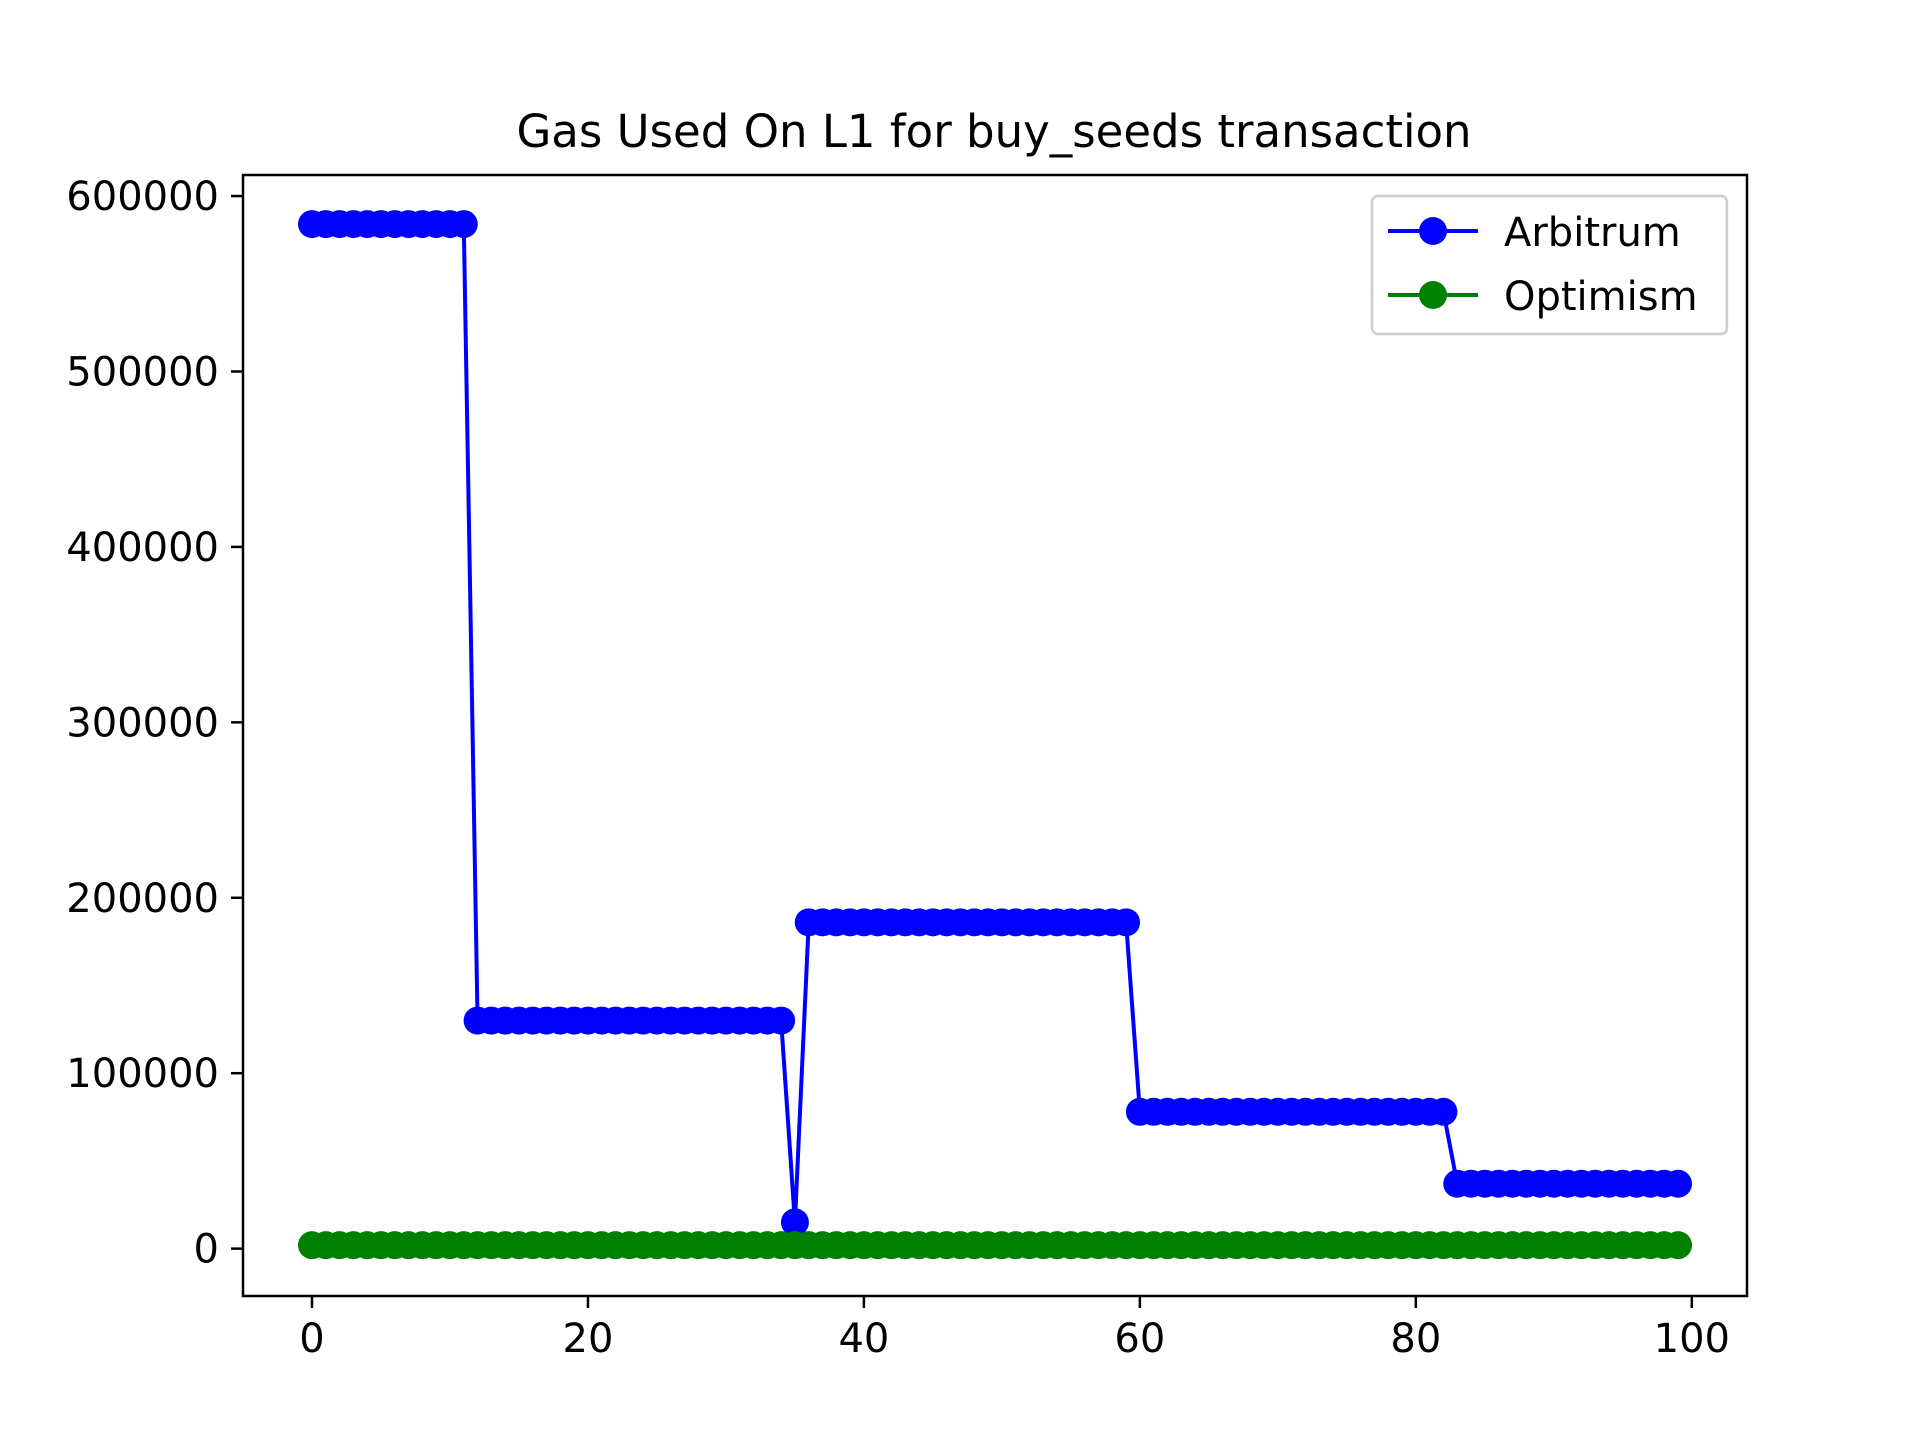 The image size is (1920, 1440). What do you see at coordinates (995, 1245) in the screenshot?
I see `series-optimism` at bounding box center [995, 1245].